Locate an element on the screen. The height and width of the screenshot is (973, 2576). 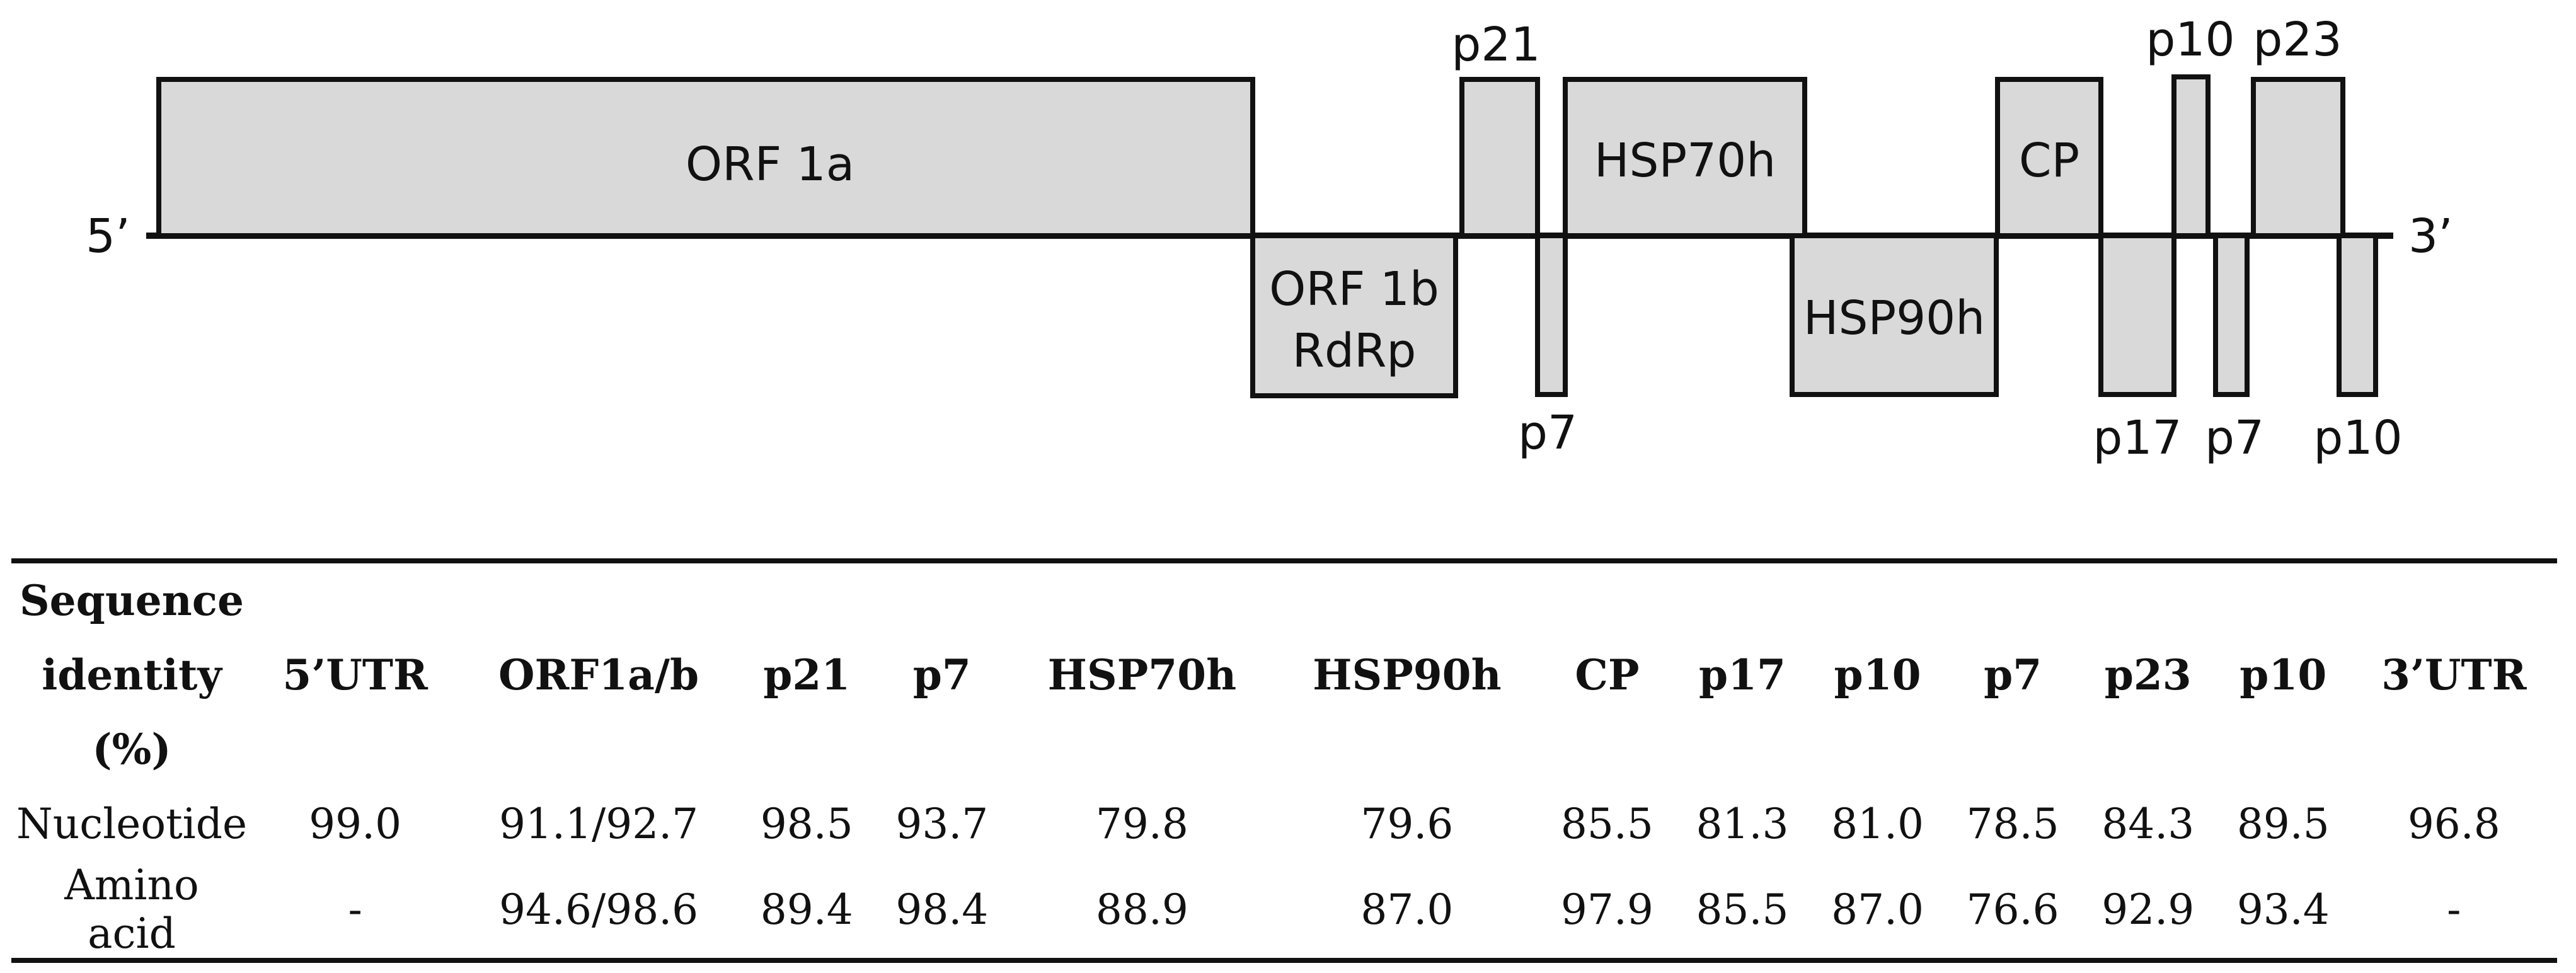
row-header-cell: Sequence identity (%) is located at coordinates (131, 674).